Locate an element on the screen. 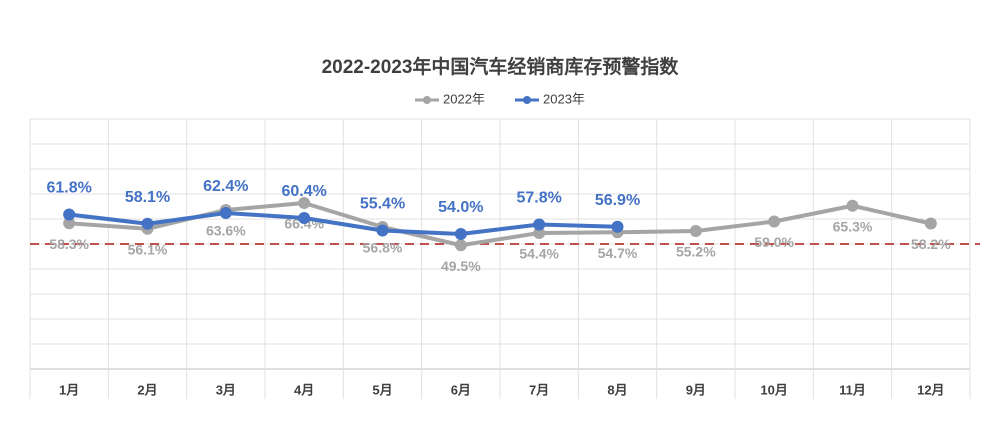  x-tick-label: 12月 is located at coordinates (930, 389).